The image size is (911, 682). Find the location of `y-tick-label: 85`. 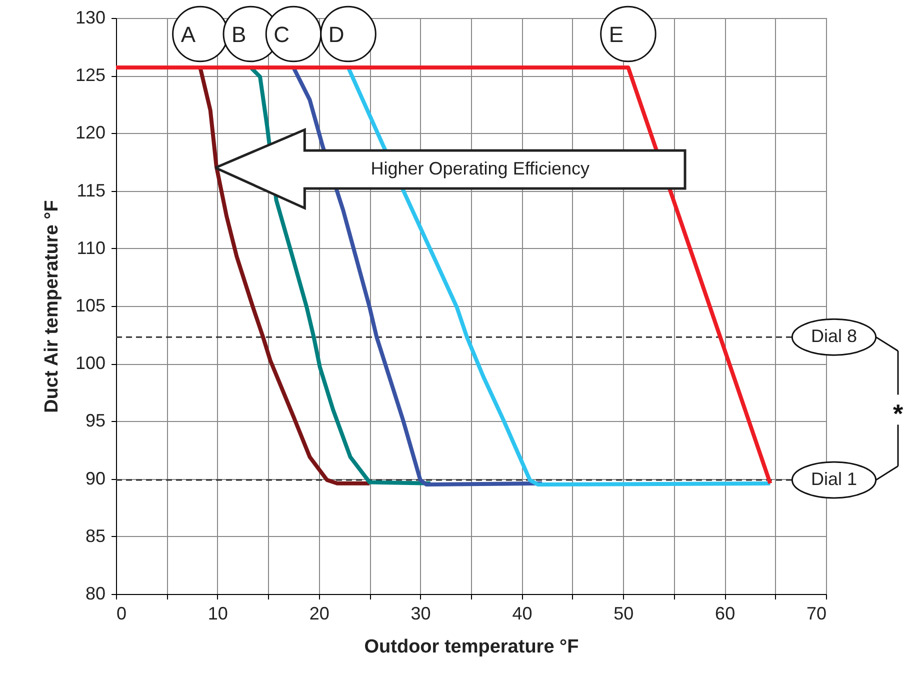

y-tick-label: 85 is located at coordinates (95, 536).